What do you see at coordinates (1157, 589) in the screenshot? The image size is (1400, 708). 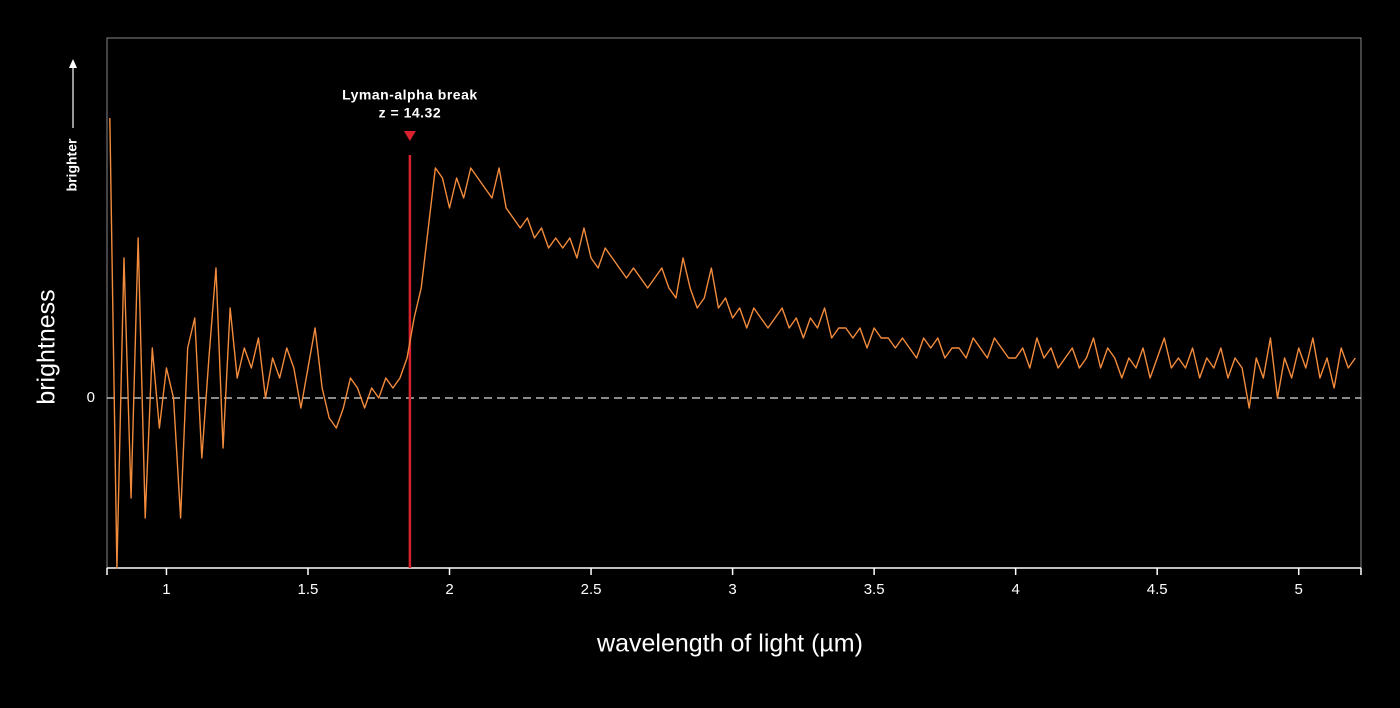 I see `x-tick-label: 4.5` at bounding box center [1157, 589].